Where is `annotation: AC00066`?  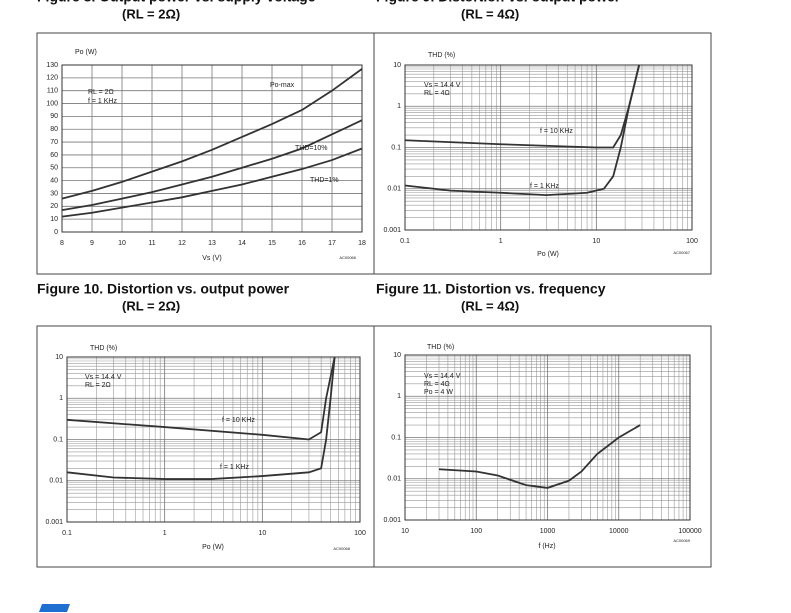 annotation: AC00066 is located at coordinates (347, 257).